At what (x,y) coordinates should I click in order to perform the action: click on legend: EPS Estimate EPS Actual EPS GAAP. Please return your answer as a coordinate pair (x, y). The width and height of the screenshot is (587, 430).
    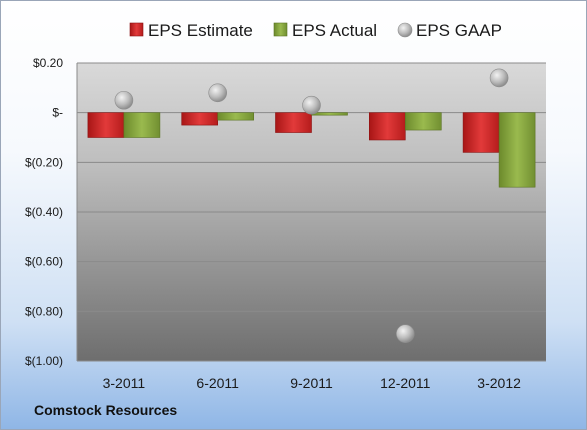
    Looking at the image, I should click on (315, 30).